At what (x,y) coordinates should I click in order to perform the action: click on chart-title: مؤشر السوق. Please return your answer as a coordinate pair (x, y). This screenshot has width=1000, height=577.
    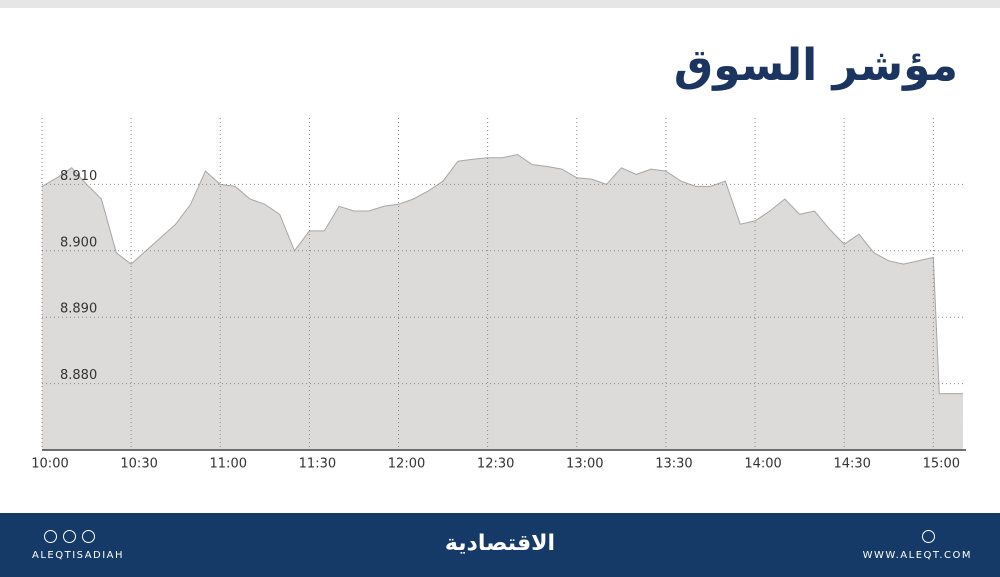
    Looking at the image, I should click on (815, 65).